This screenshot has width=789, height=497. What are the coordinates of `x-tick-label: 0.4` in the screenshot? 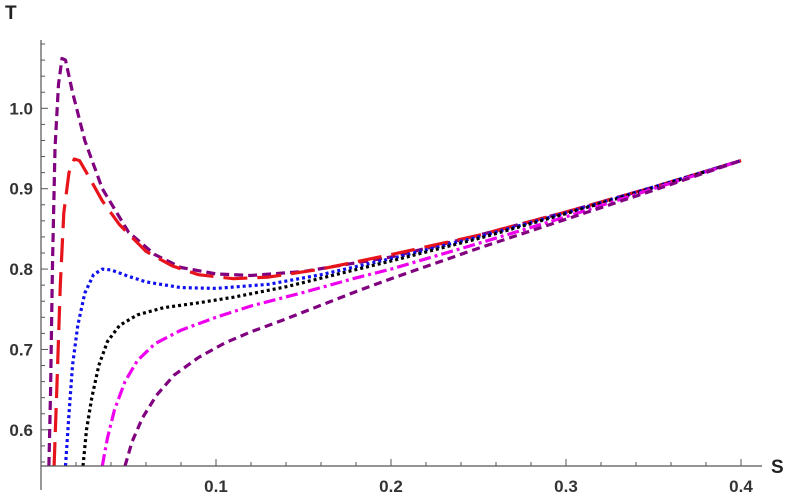 It's located at (741, 486).